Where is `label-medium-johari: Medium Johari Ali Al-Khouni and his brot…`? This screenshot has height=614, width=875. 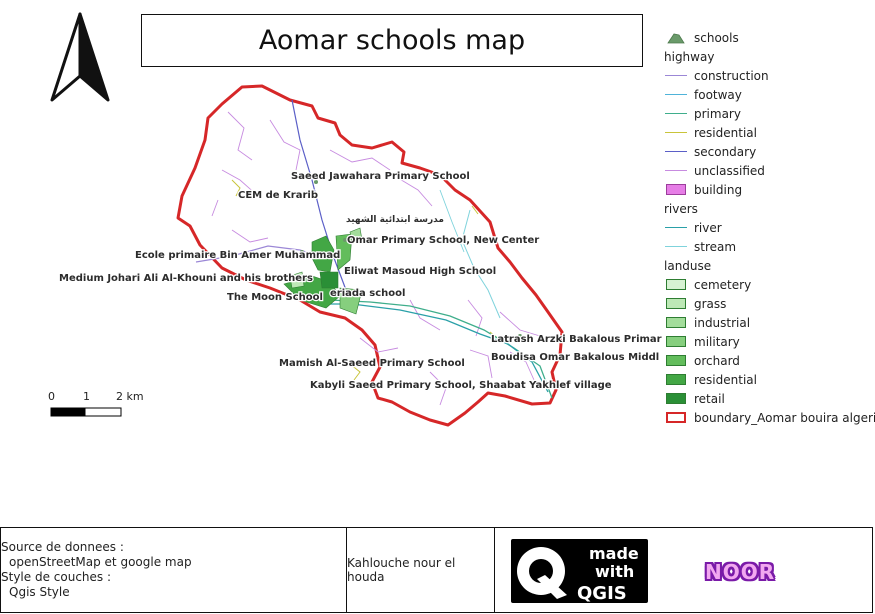 label-medium-johari: Medium Johari Ali Al-Khouni and his brot… is located at coordinates (186, 278).